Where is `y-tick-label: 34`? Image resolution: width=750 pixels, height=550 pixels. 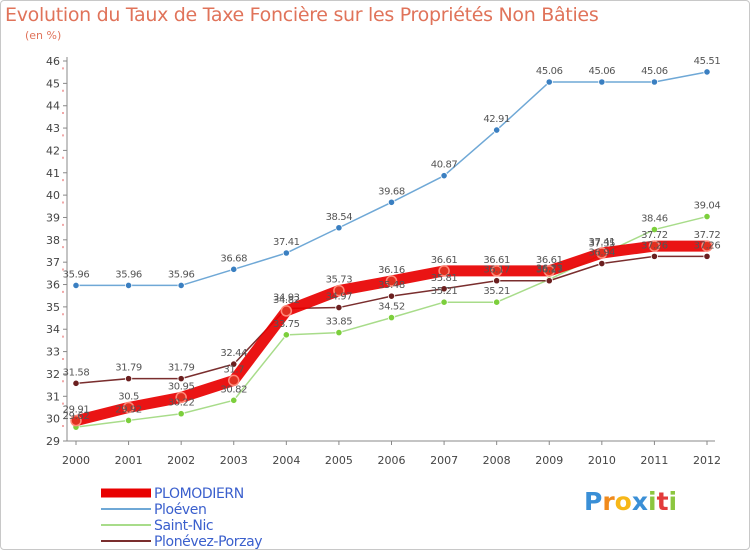
y-tick-label: 34 is located at coordinates (53, 329).